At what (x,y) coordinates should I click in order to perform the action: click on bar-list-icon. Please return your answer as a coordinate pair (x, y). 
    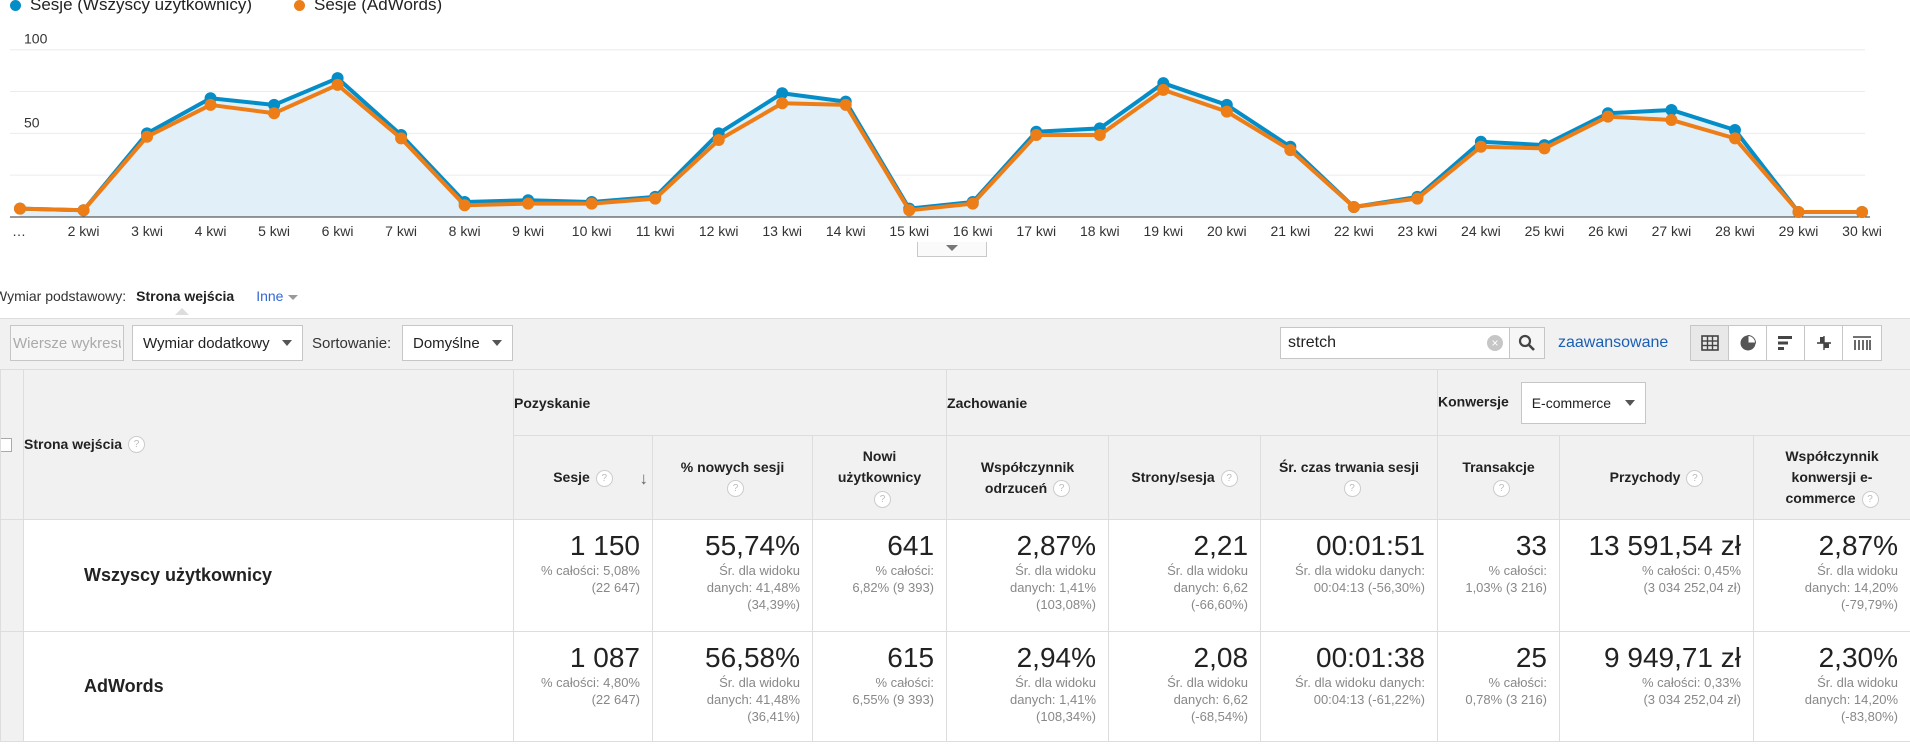
    Looking at the image, I should click on (1784, 343).